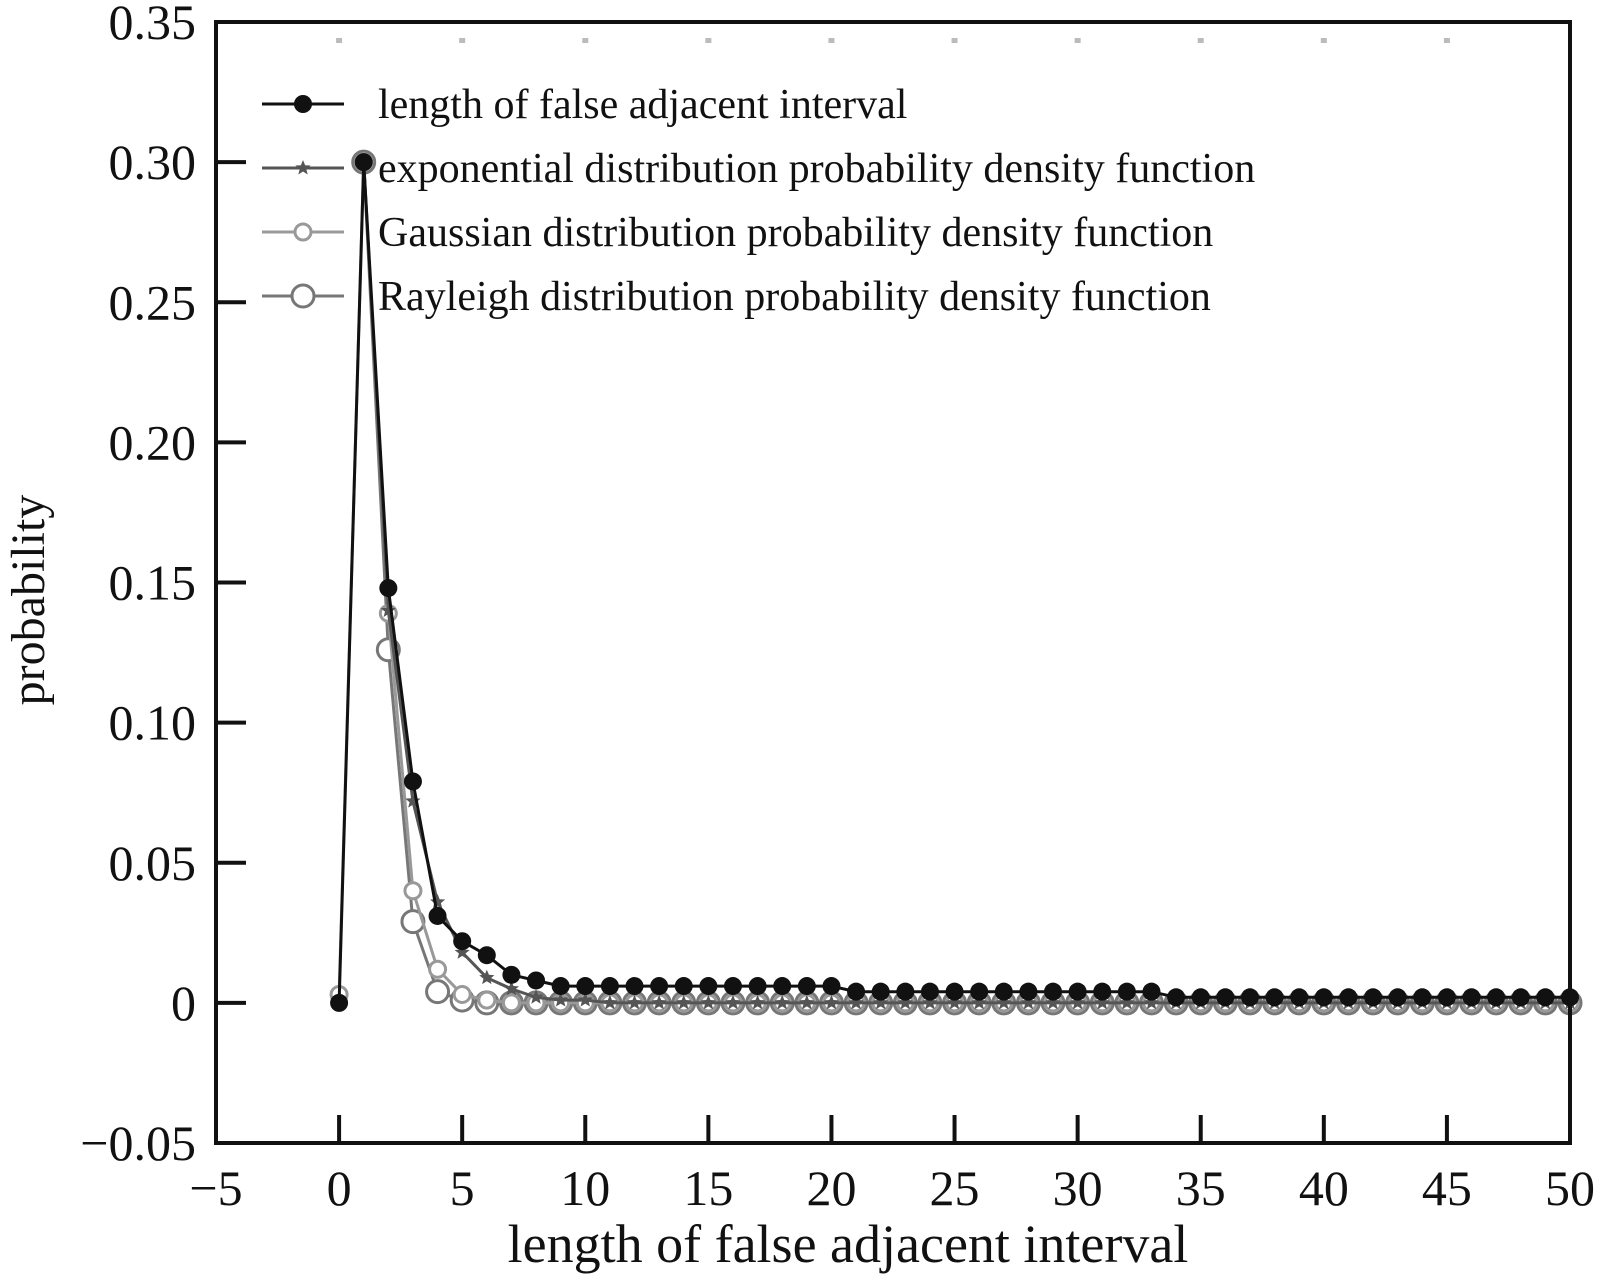 Image resolution: width=1599 pixels, height=1276 pixels. What do you see at coordinates (138, 1143) in the screenshot?
I see `y-tick-label: −0.05` at bounding box center [138, 1143].